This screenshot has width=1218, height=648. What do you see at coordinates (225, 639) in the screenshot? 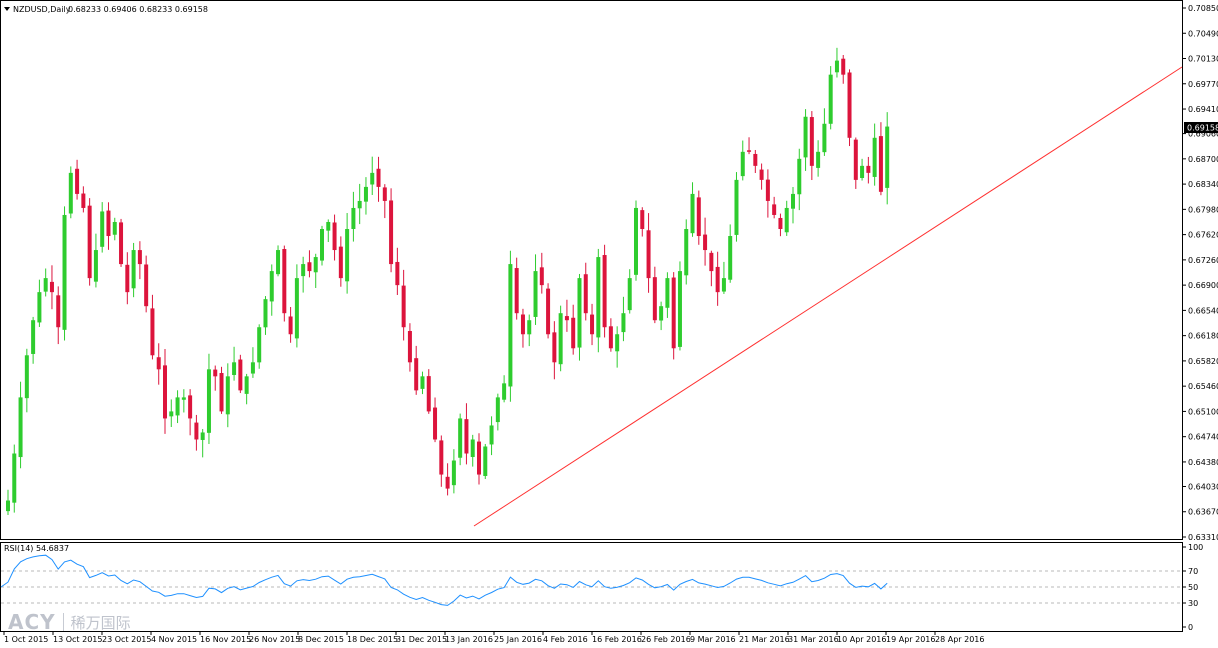
I see `time-tick-label: 16 Nov 2015` at bounding box center [225, 639].